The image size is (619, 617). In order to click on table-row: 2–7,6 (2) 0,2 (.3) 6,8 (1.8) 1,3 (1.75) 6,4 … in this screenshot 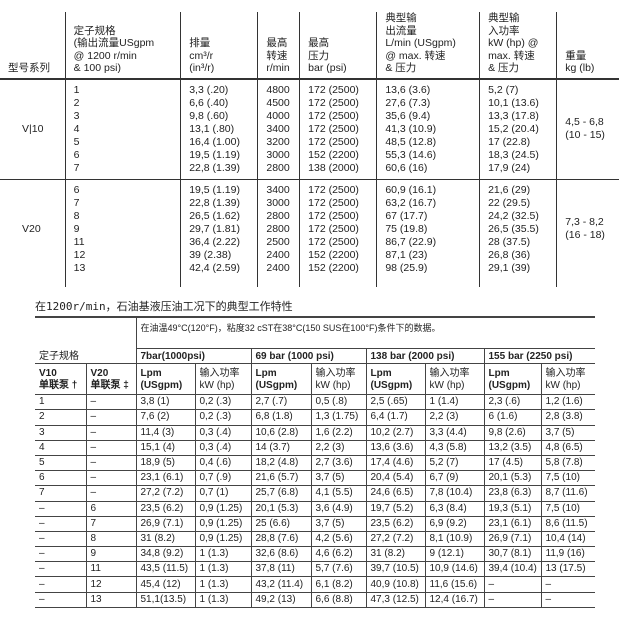, I will do `click(315, 417)`.